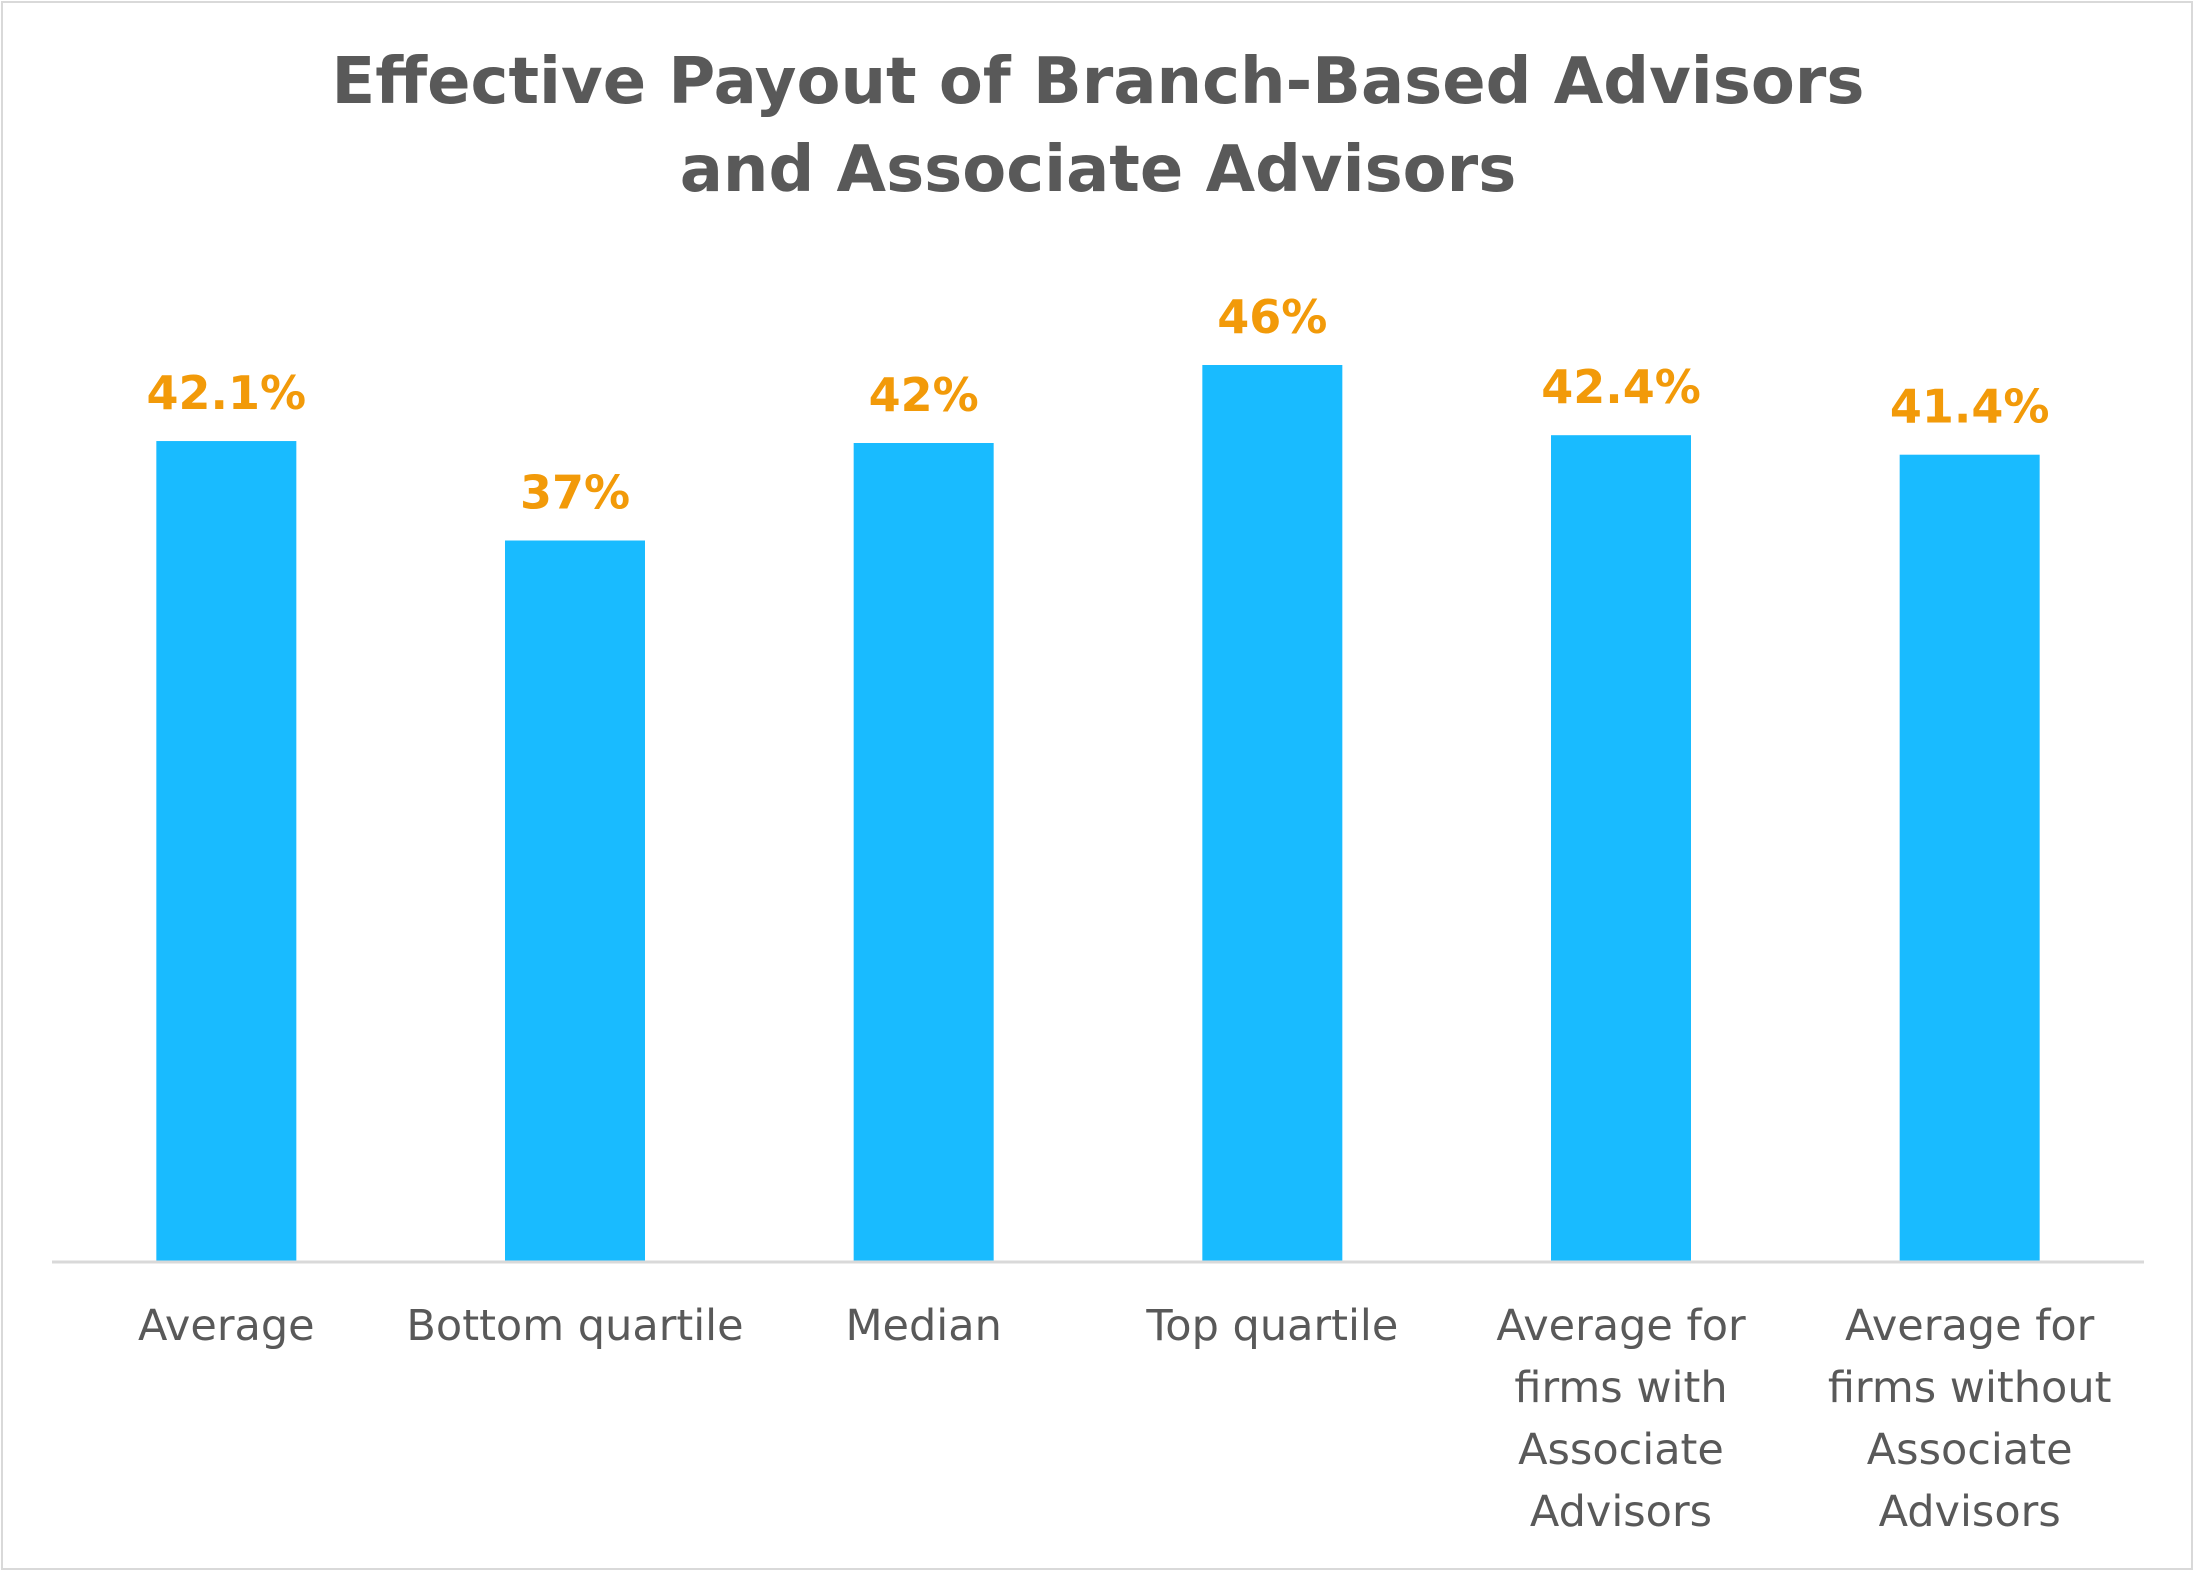 This screenshot has height=1573, width=2196. I want to click on category-label-5-line-1: Average for, so click(1621, 1326).